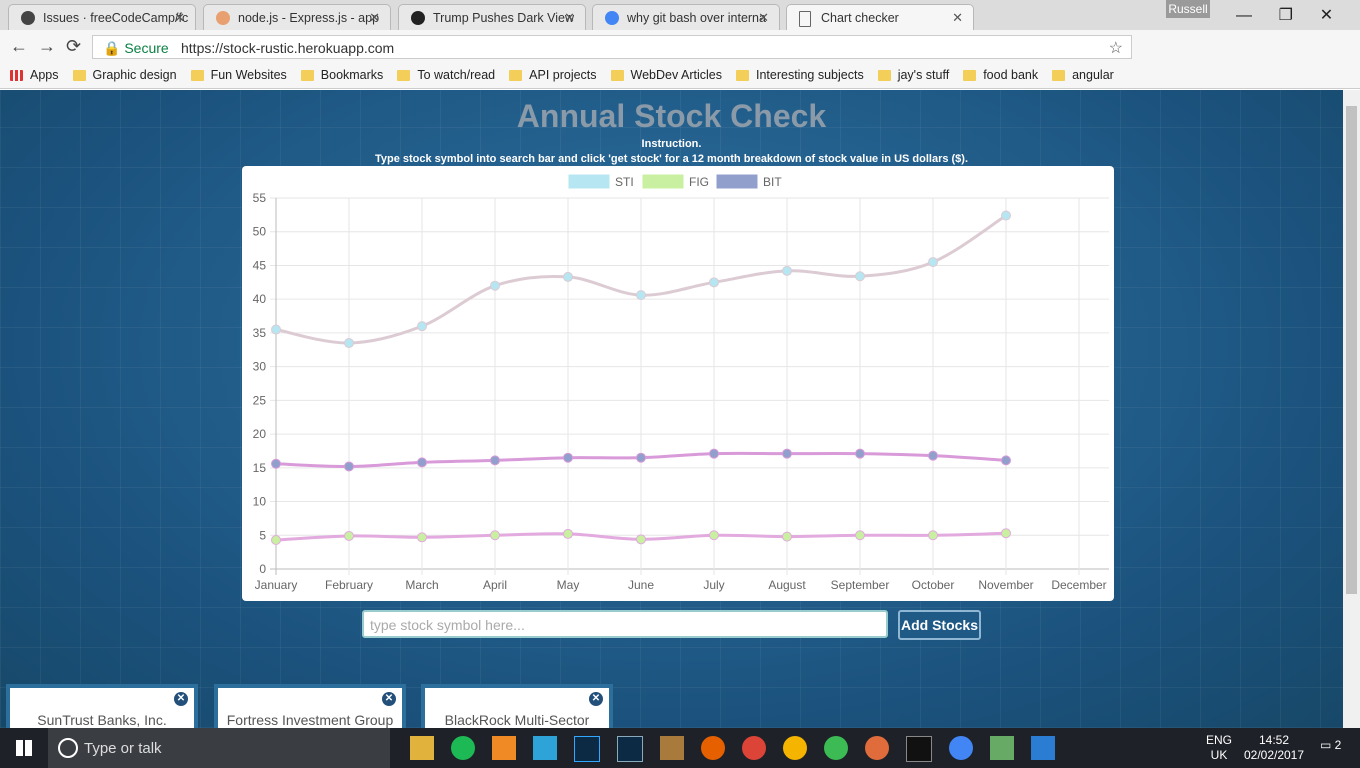 Image resolution: width=1360 pixels, height=768 pixels. What do you see at coordinates (517, 720) in the screenshot?
I see `stock-name: BlackRock Multi-Sector` at bounding box center [517, 720].